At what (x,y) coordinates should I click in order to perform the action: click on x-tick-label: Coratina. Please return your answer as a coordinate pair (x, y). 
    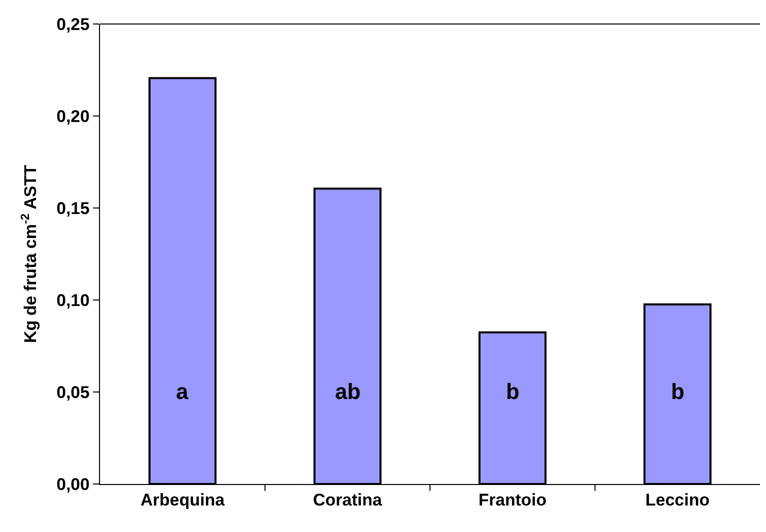
    Looking at the image, I should click on (348, 500).